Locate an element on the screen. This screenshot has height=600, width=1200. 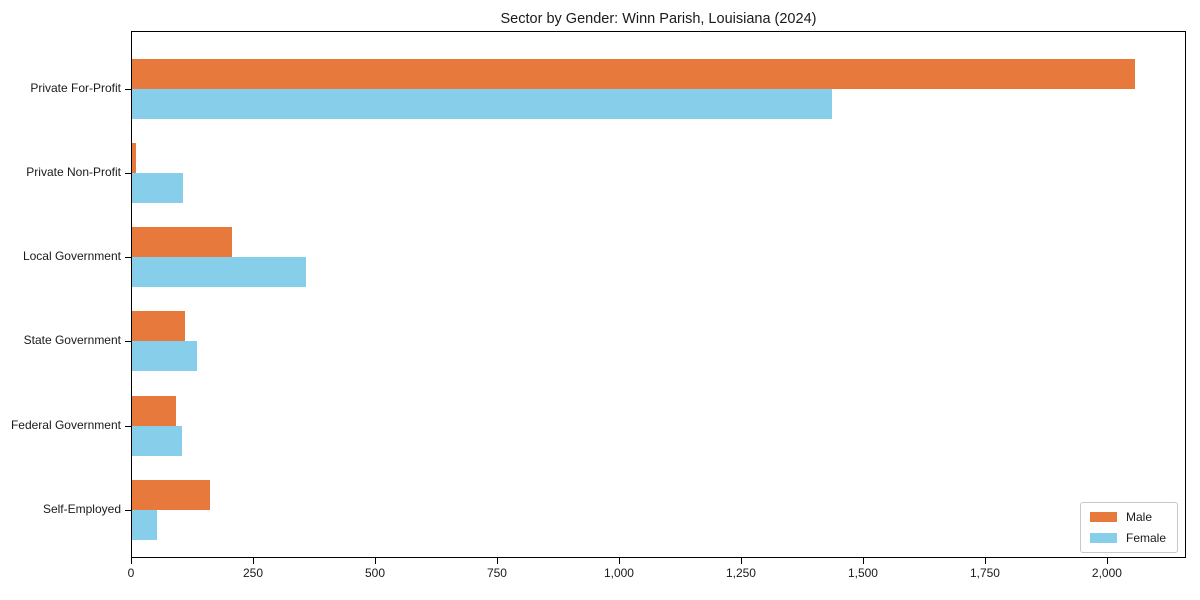
y-tick-label-local-government: Local Government is located at coordinates (71, 256).